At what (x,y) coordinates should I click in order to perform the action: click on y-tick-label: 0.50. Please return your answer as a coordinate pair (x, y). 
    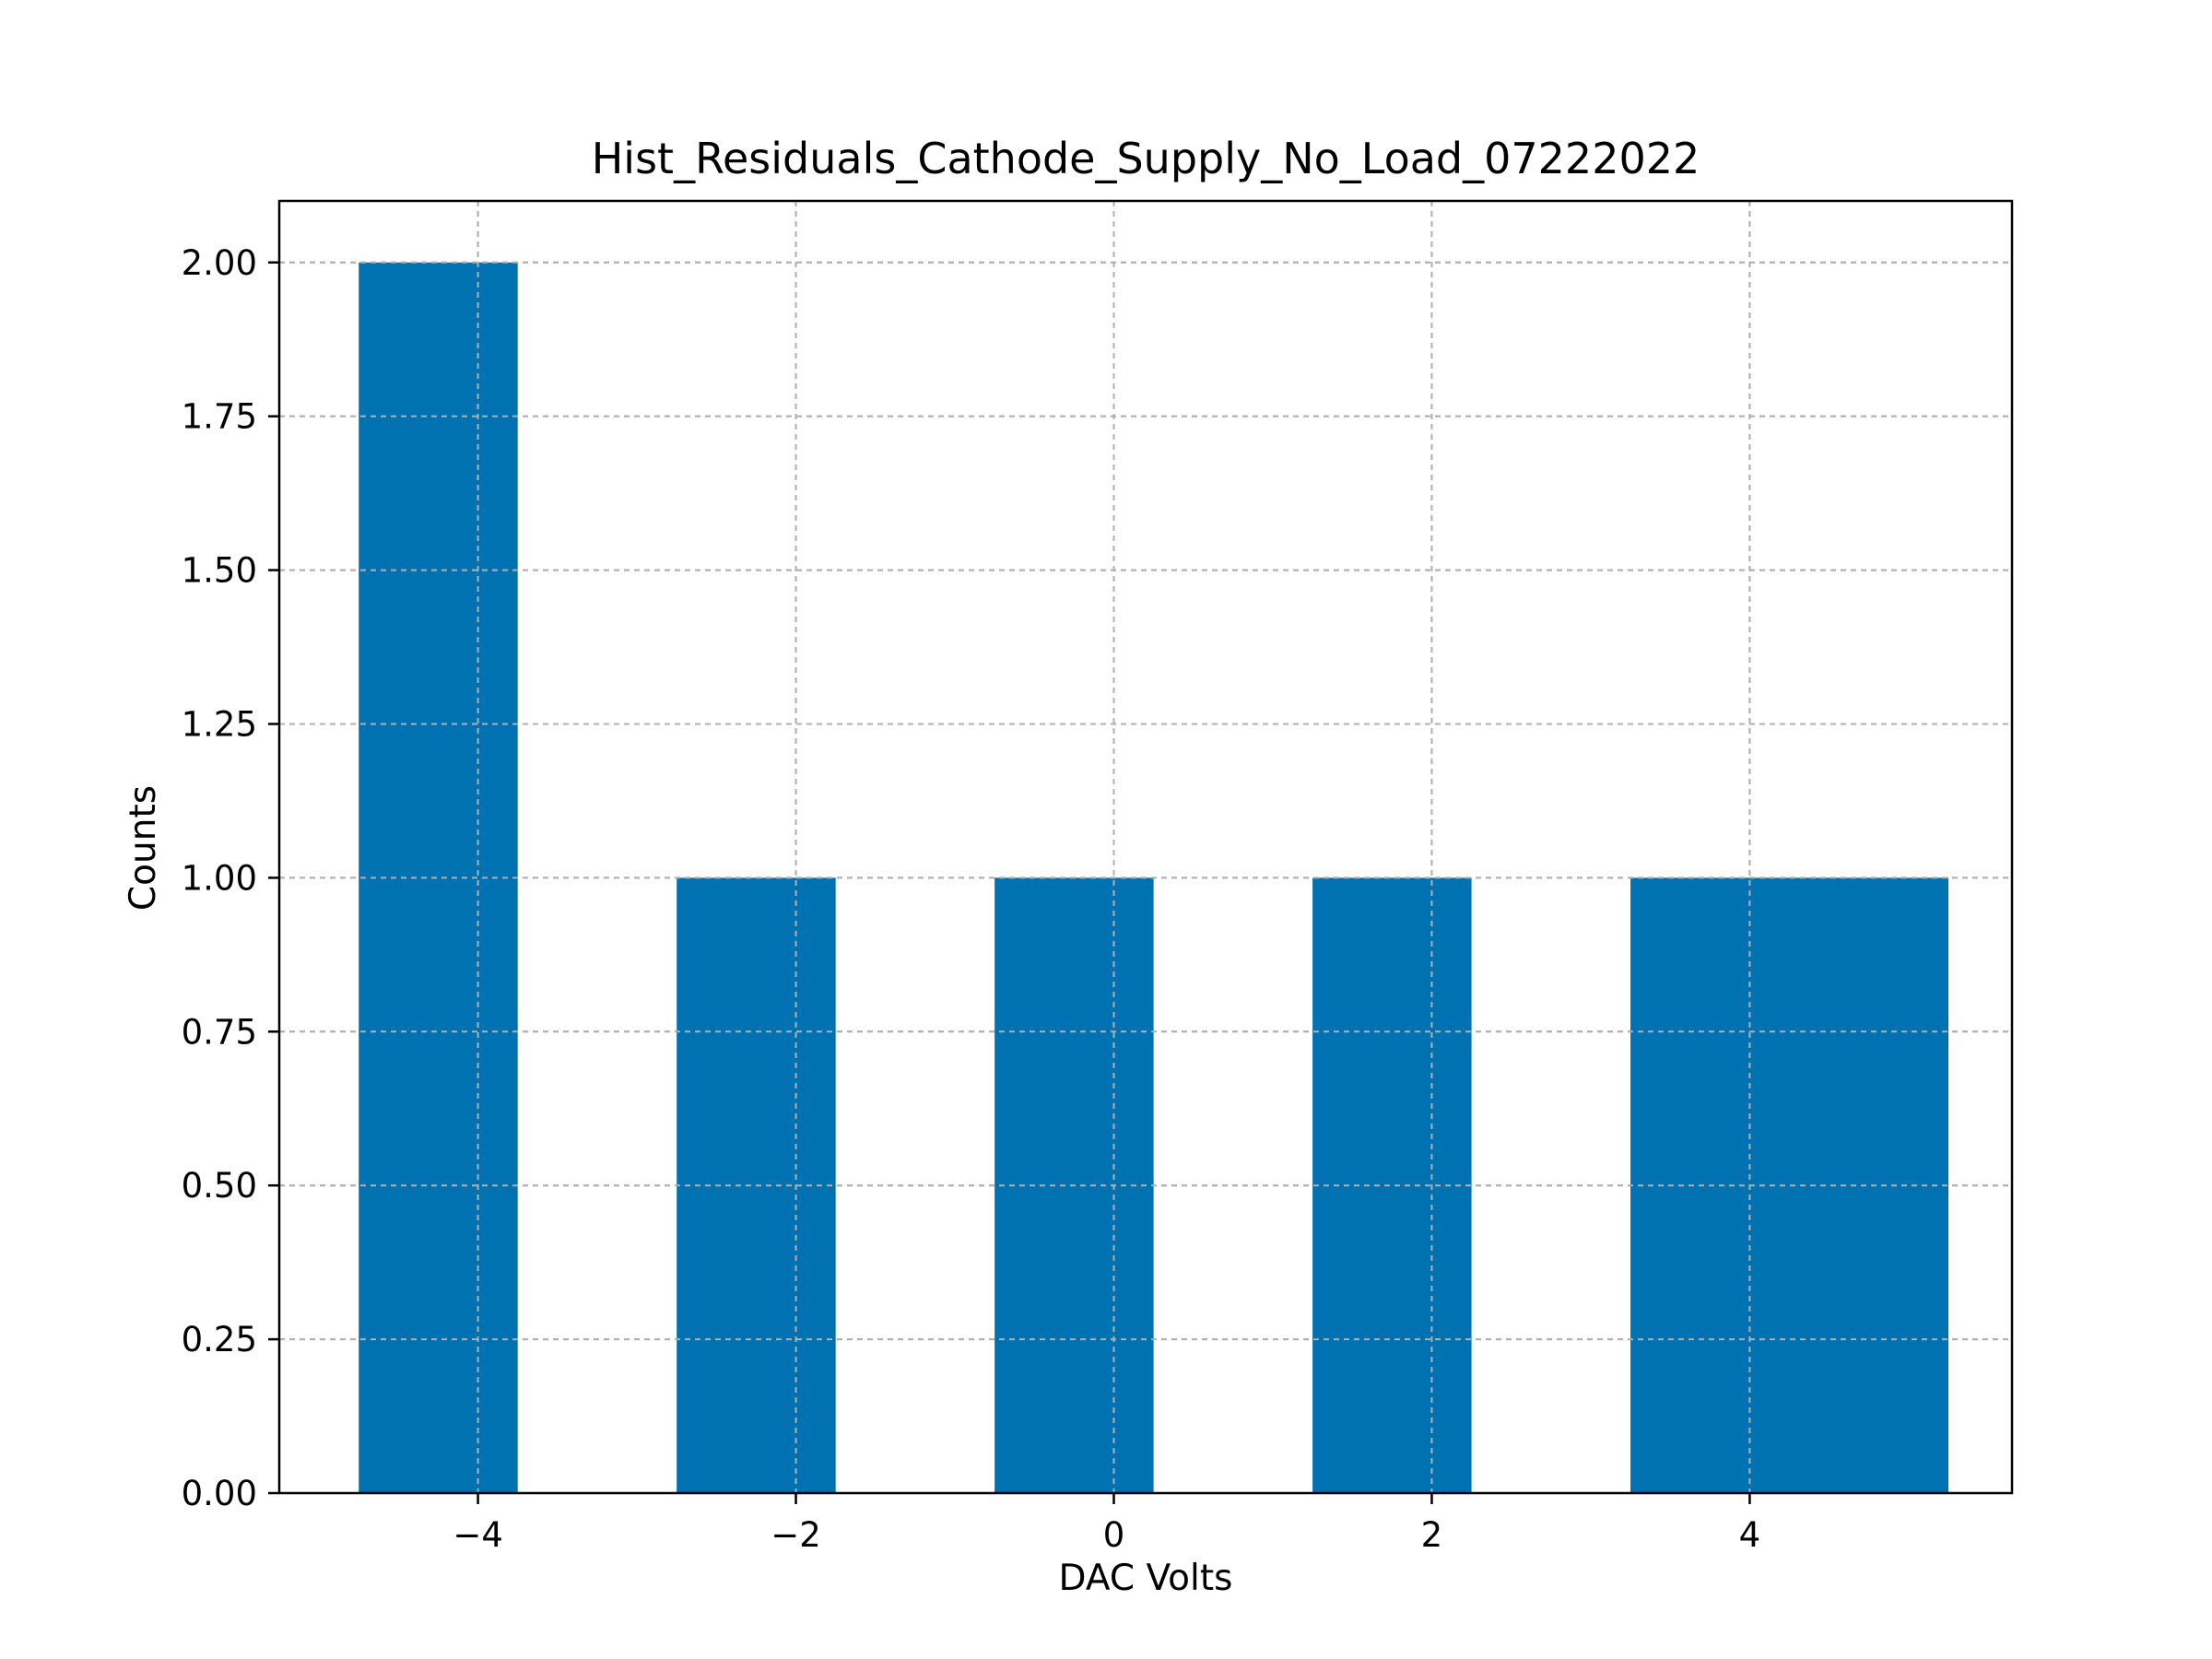
    Looking at the image, I should click on (219, 1186).